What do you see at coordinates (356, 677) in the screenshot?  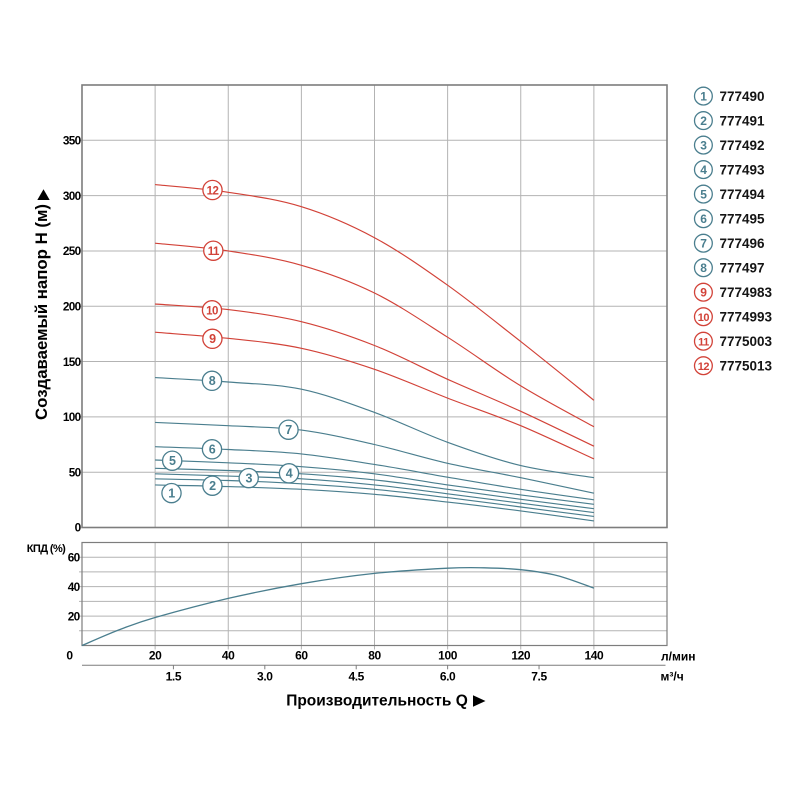 I see `svg-text: 4.5` at bounding box center [356, 677].